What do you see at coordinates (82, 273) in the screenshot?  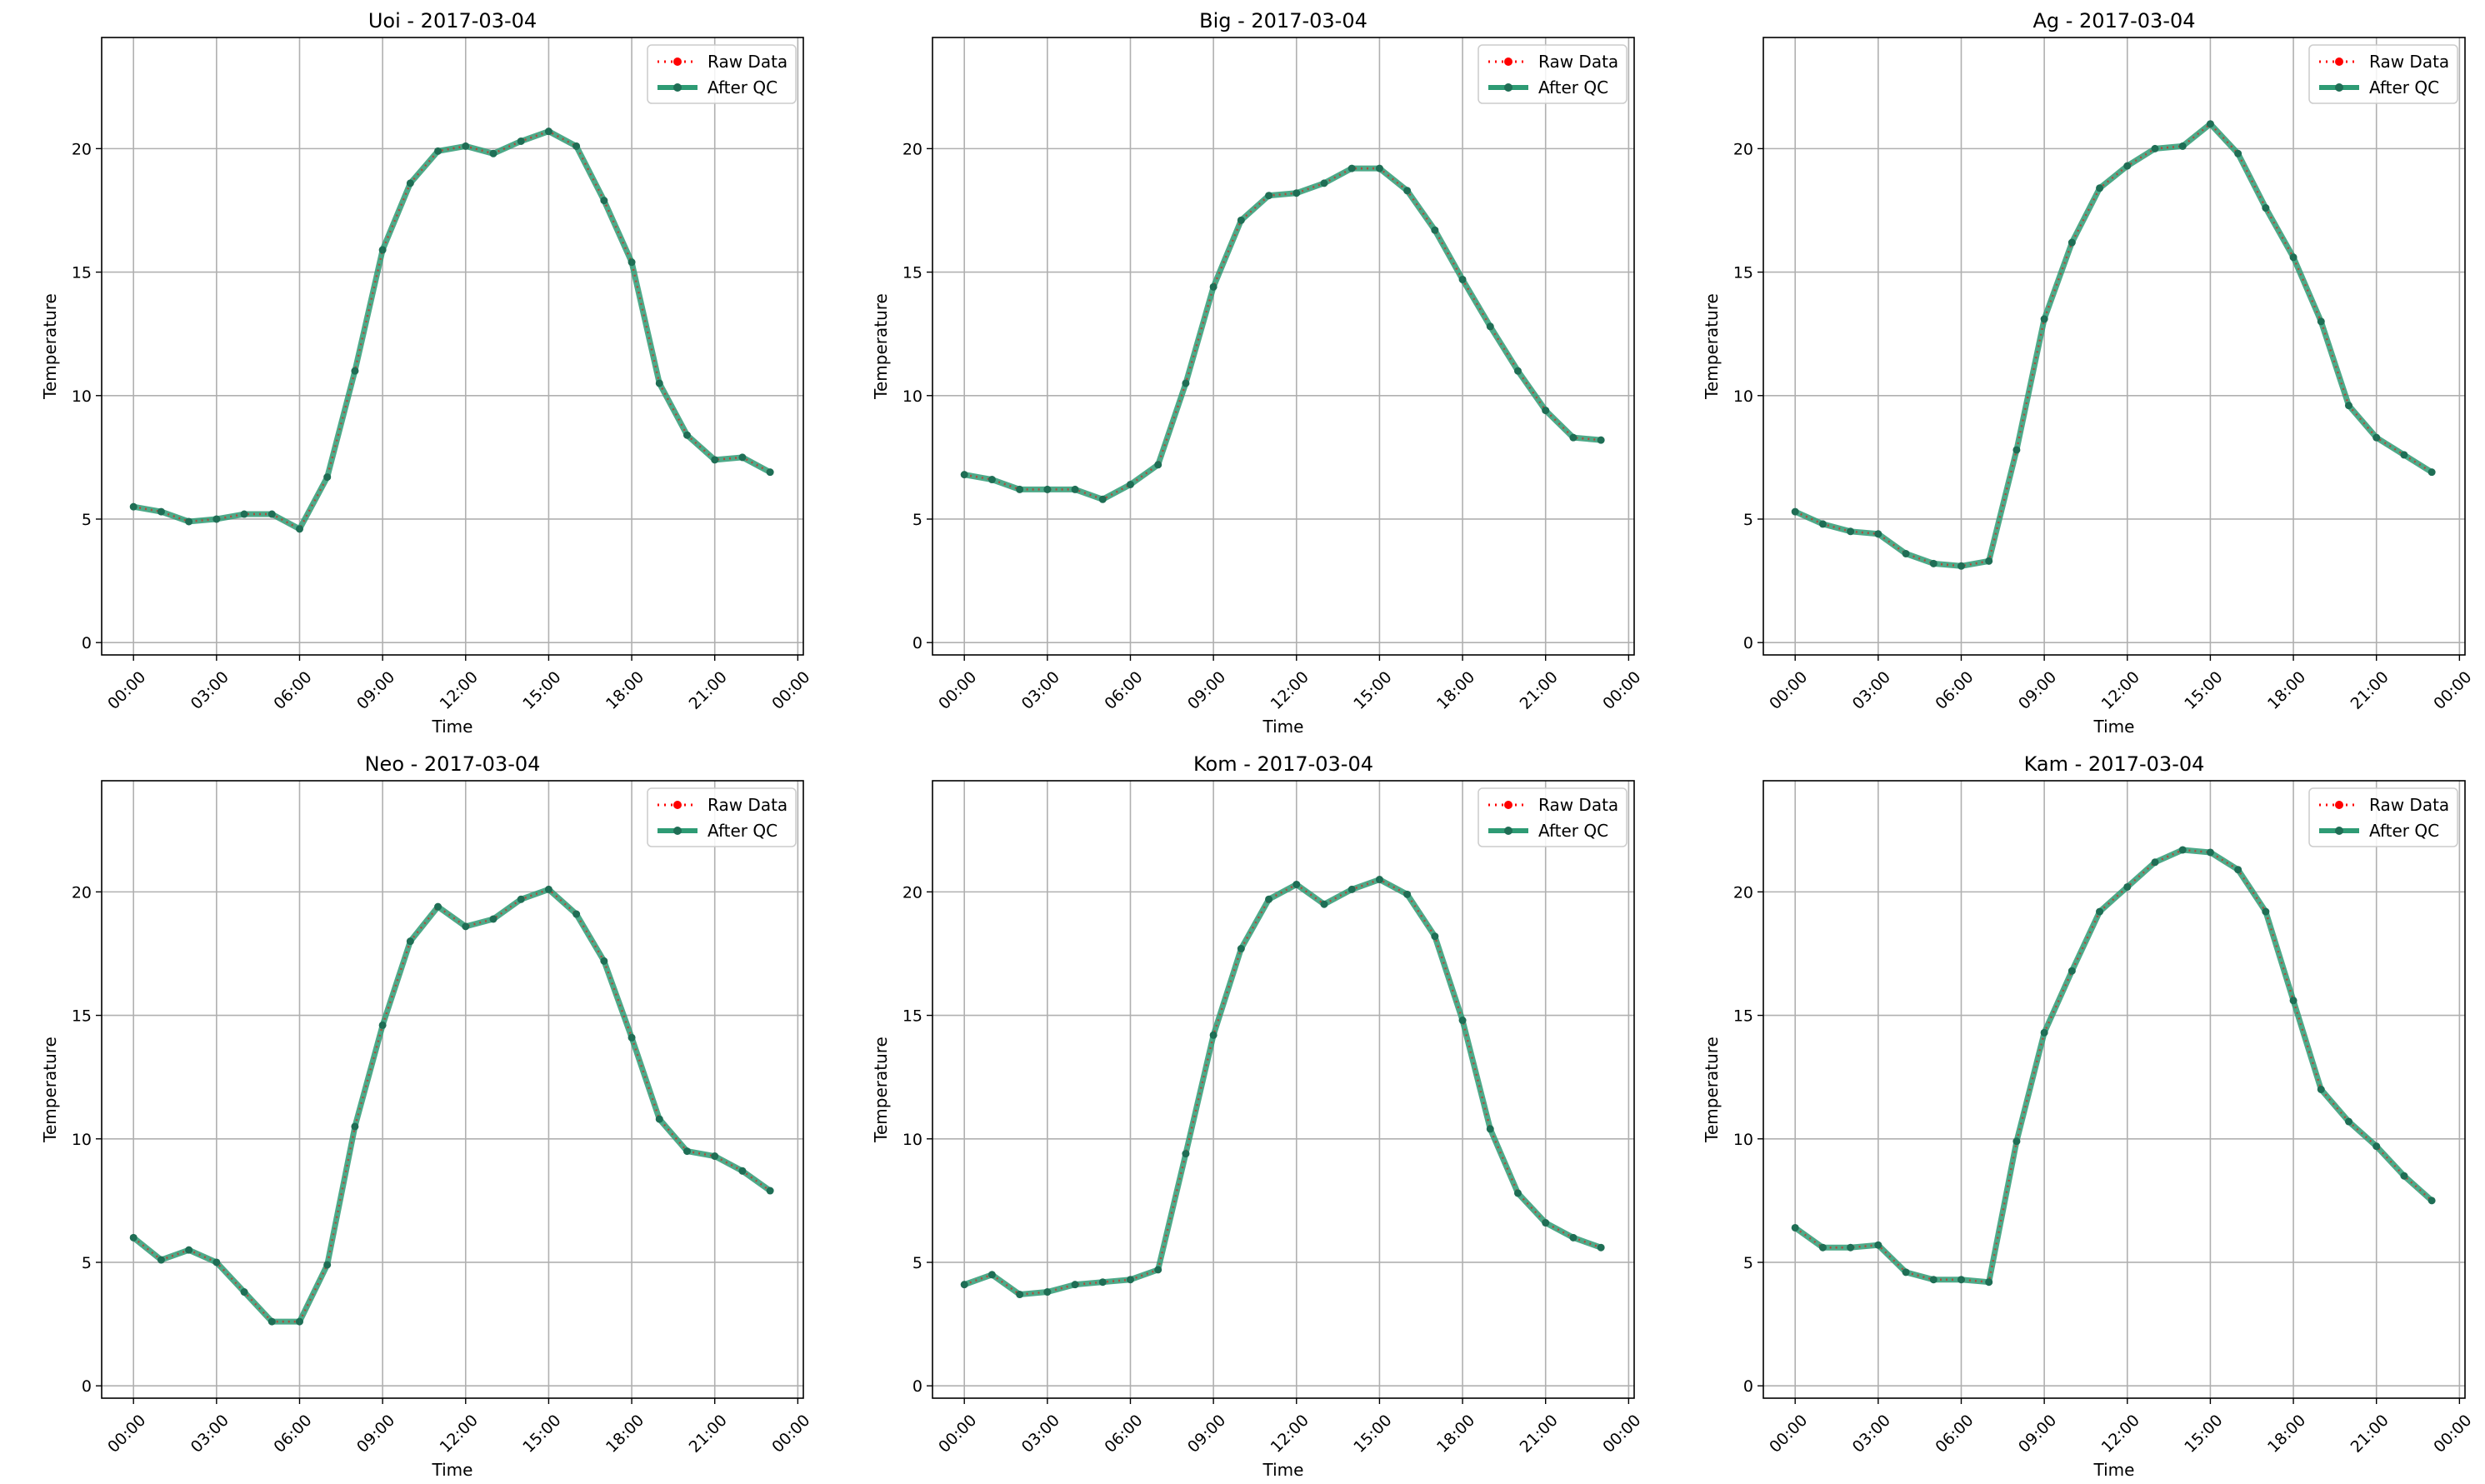 I see `y-tick-label: 15` at bounding box center [82, 273].